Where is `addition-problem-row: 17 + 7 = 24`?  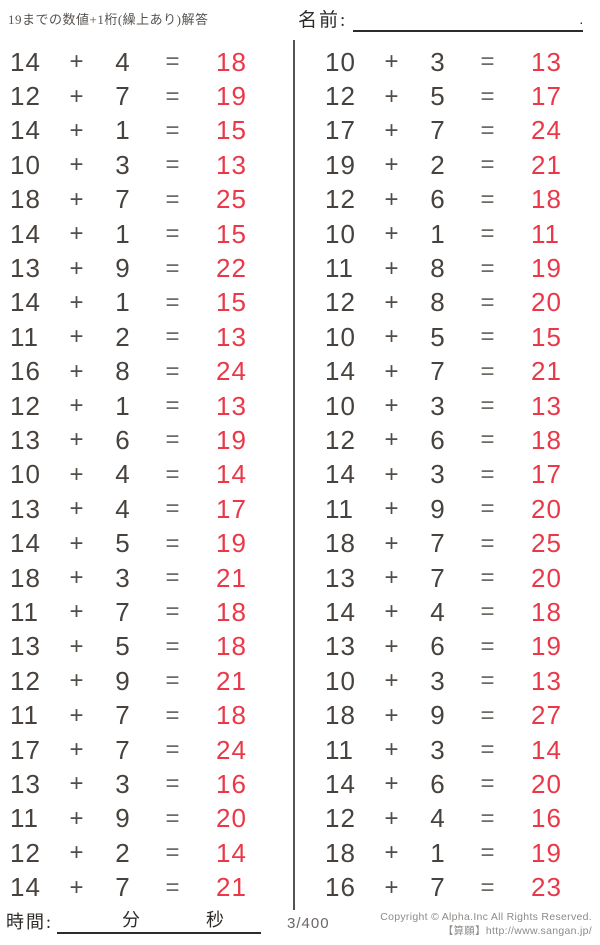
addition-problem-row: 17 + 7 = 24 is located at coordinates (145, 750).